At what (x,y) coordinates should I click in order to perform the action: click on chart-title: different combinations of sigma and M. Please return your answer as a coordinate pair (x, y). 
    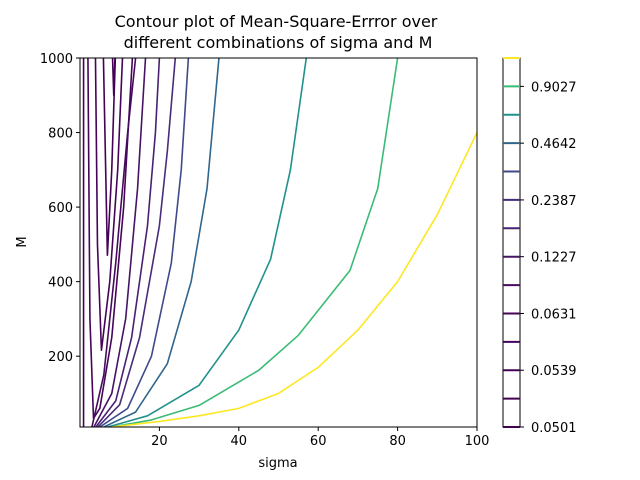
    Looking at the image, I should click on (278, 42).